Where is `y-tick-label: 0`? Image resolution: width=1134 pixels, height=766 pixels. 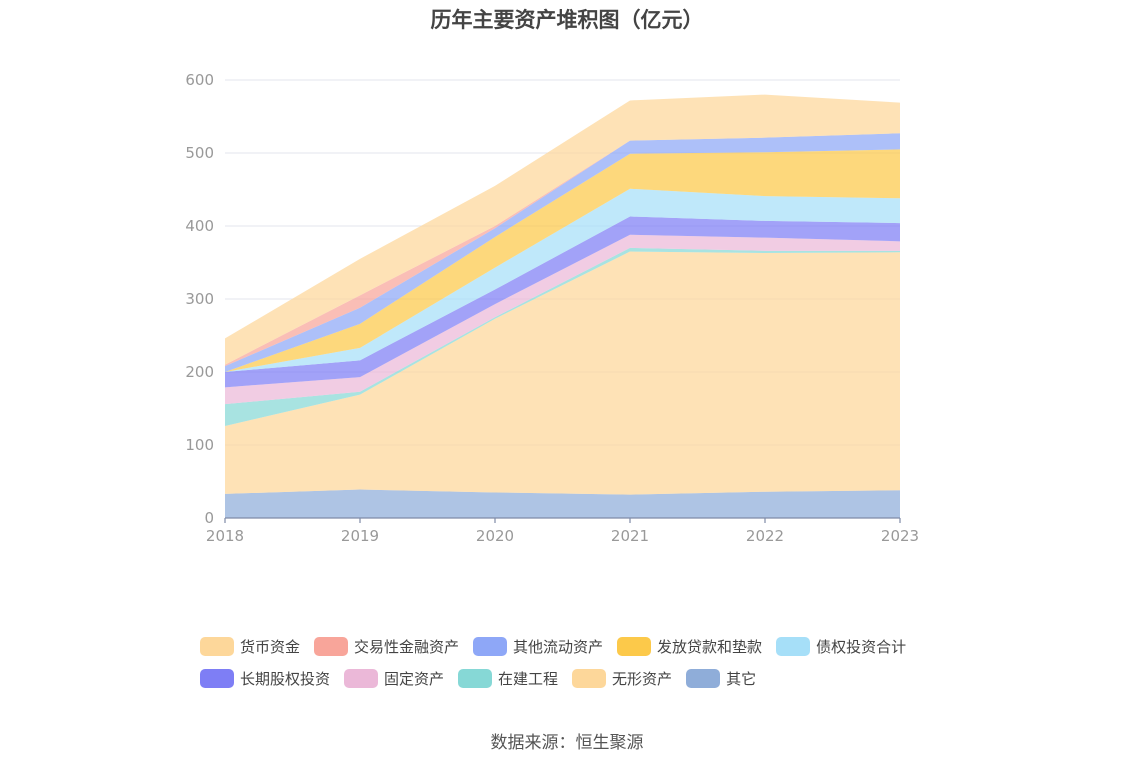
y-tick-label: 0 is located at coordinates (209, 518).